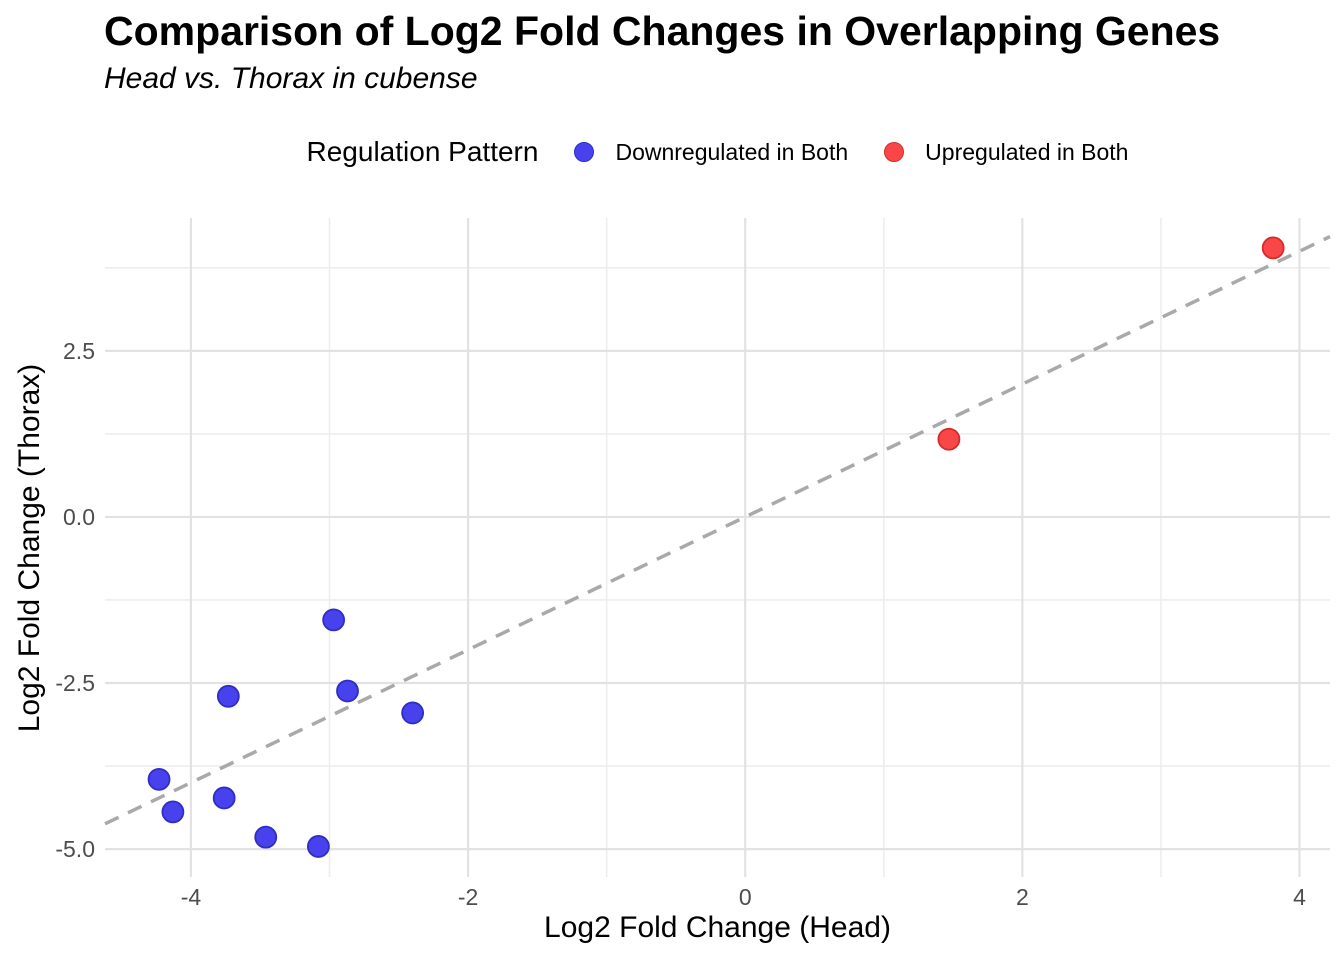 The height and width of the screenshot is (960, 1344). Describe the element at coordinates (75, 683) in the screenshot. I see `y-tick-label: -2.5` at that location.